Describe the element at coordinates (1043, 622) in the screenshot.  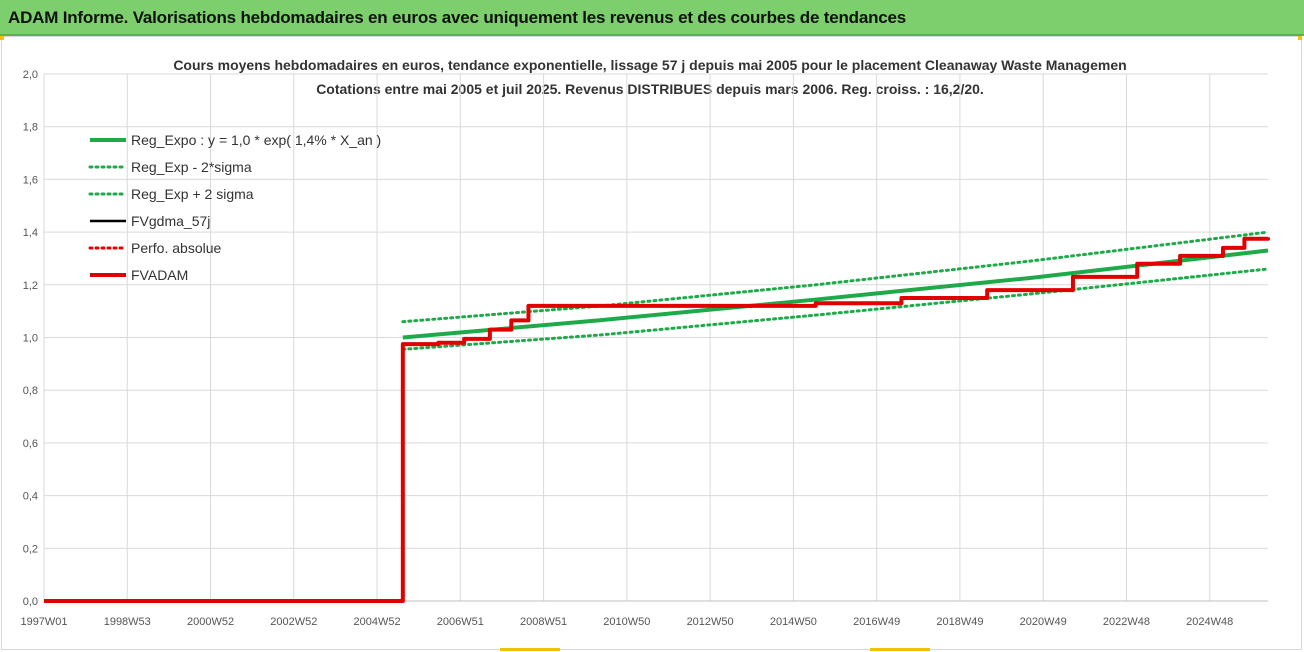
I see `x-tick-label: 2020W49` at that location.